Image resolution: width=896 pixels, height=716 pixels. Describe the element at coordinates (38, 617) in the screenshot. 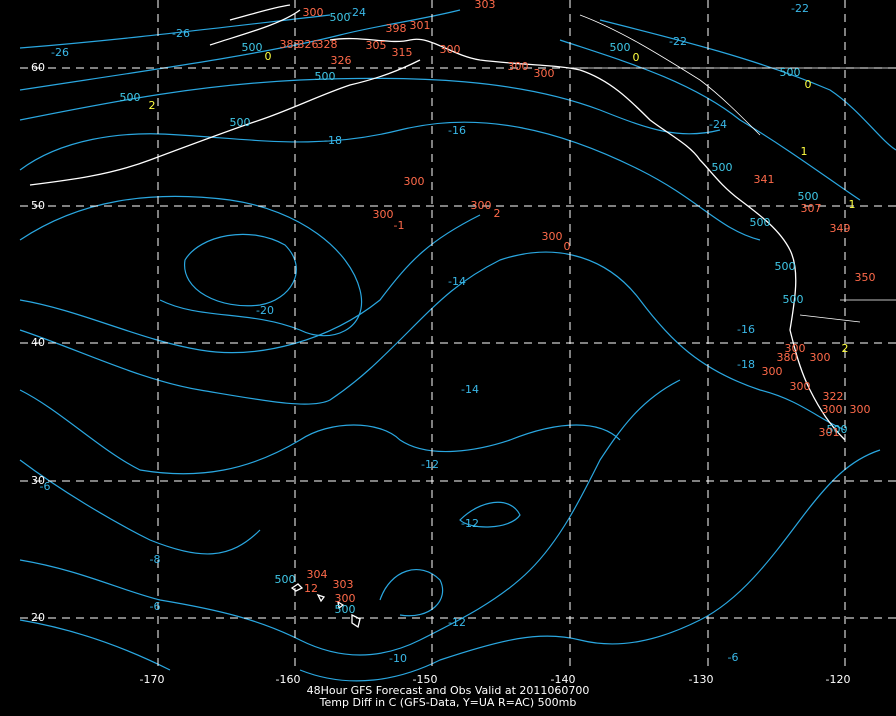

I see `lat-label: 20` at that location.